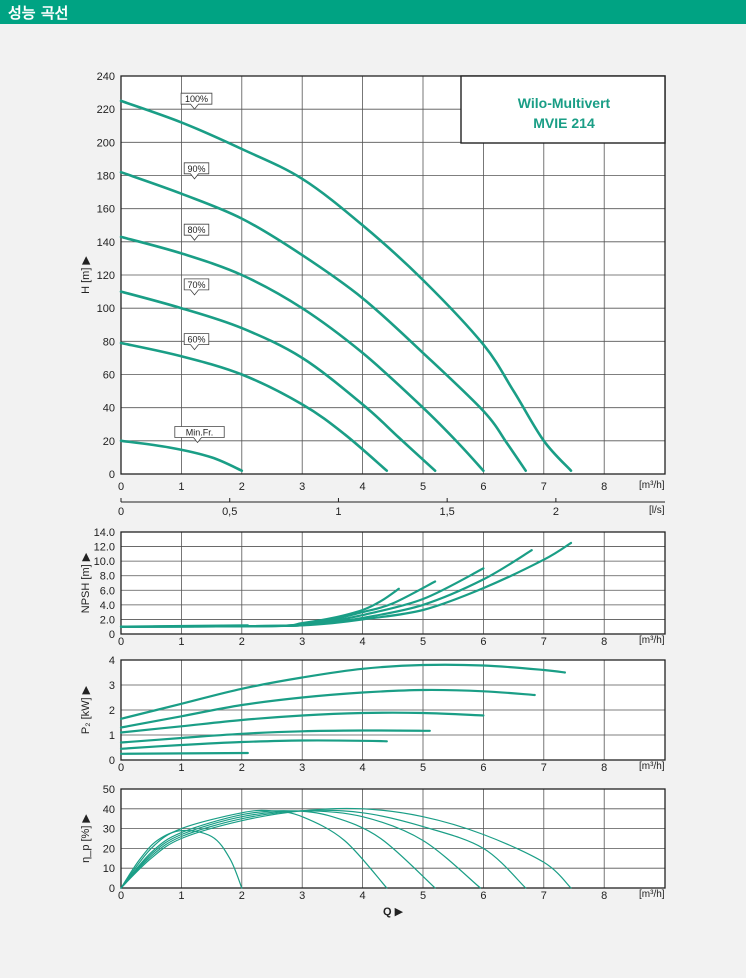  Describe the element at coordinates (121, 768) in the screenshot. I see `power-x-tick-label: 0` at that location.